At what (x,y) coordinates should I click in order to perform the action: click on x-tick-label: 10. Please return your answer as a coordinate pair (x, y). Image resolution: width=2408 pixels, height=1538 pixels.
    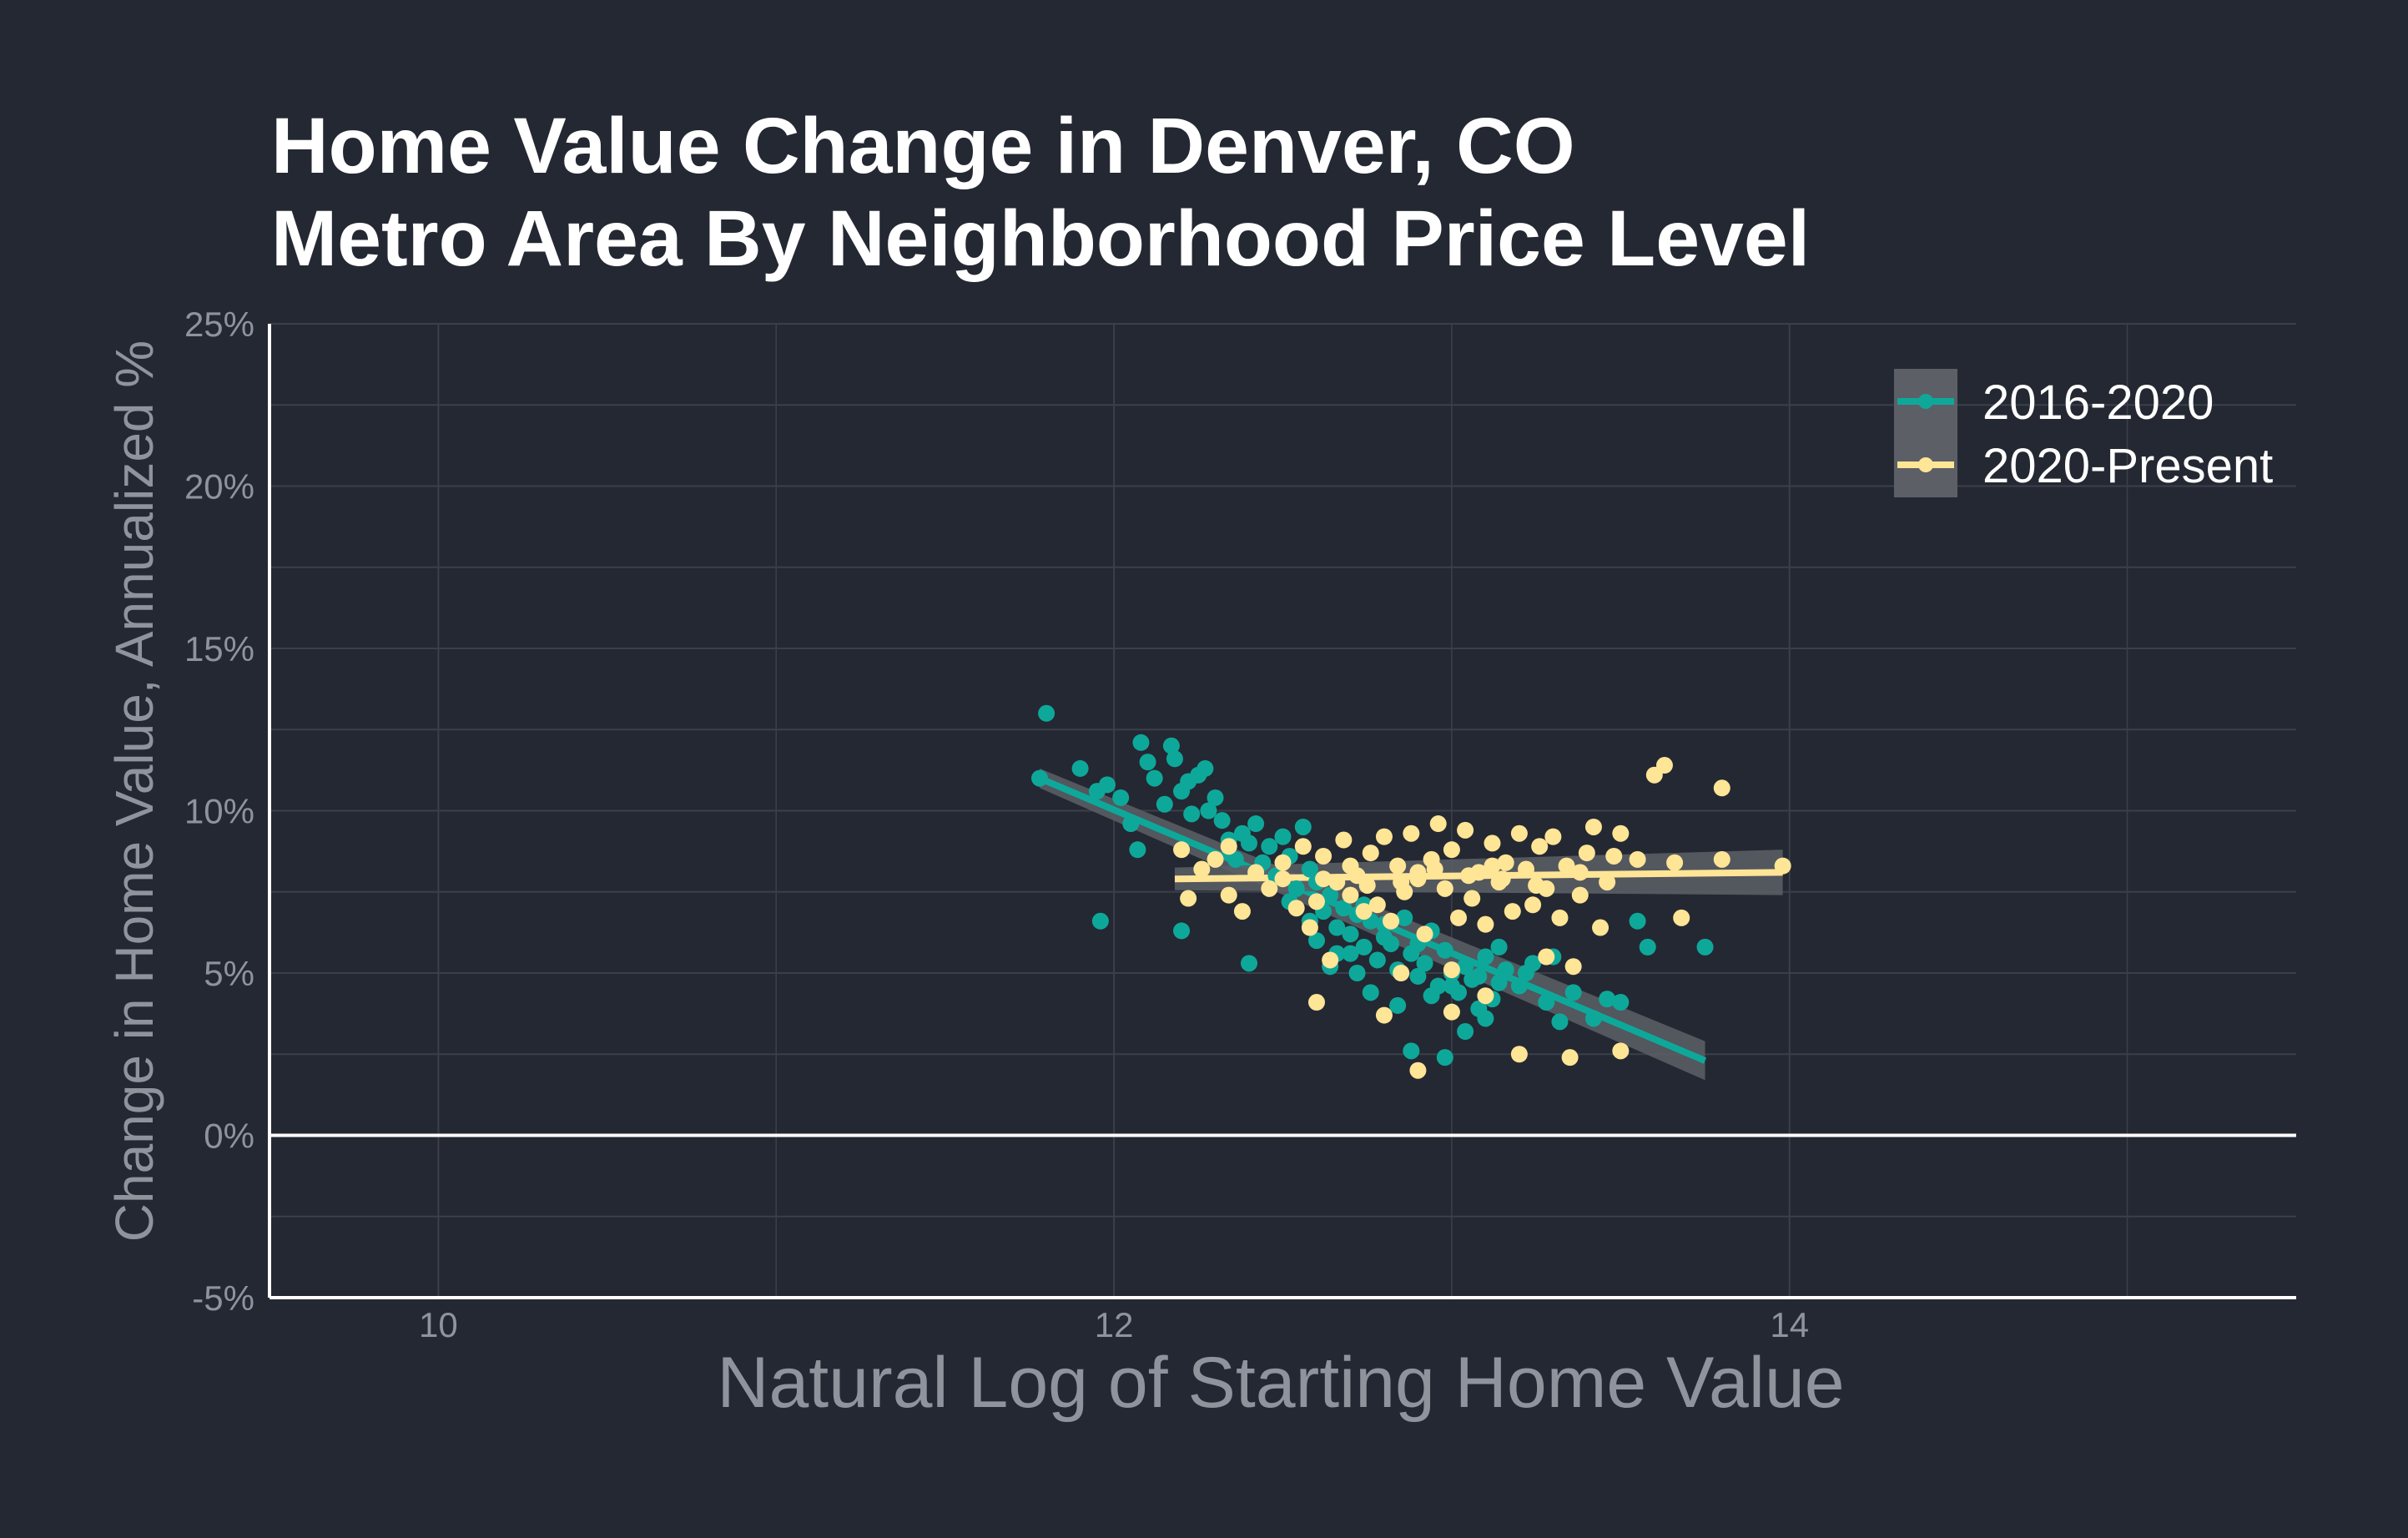
    Looking at the image, I should click on (438, 1324).